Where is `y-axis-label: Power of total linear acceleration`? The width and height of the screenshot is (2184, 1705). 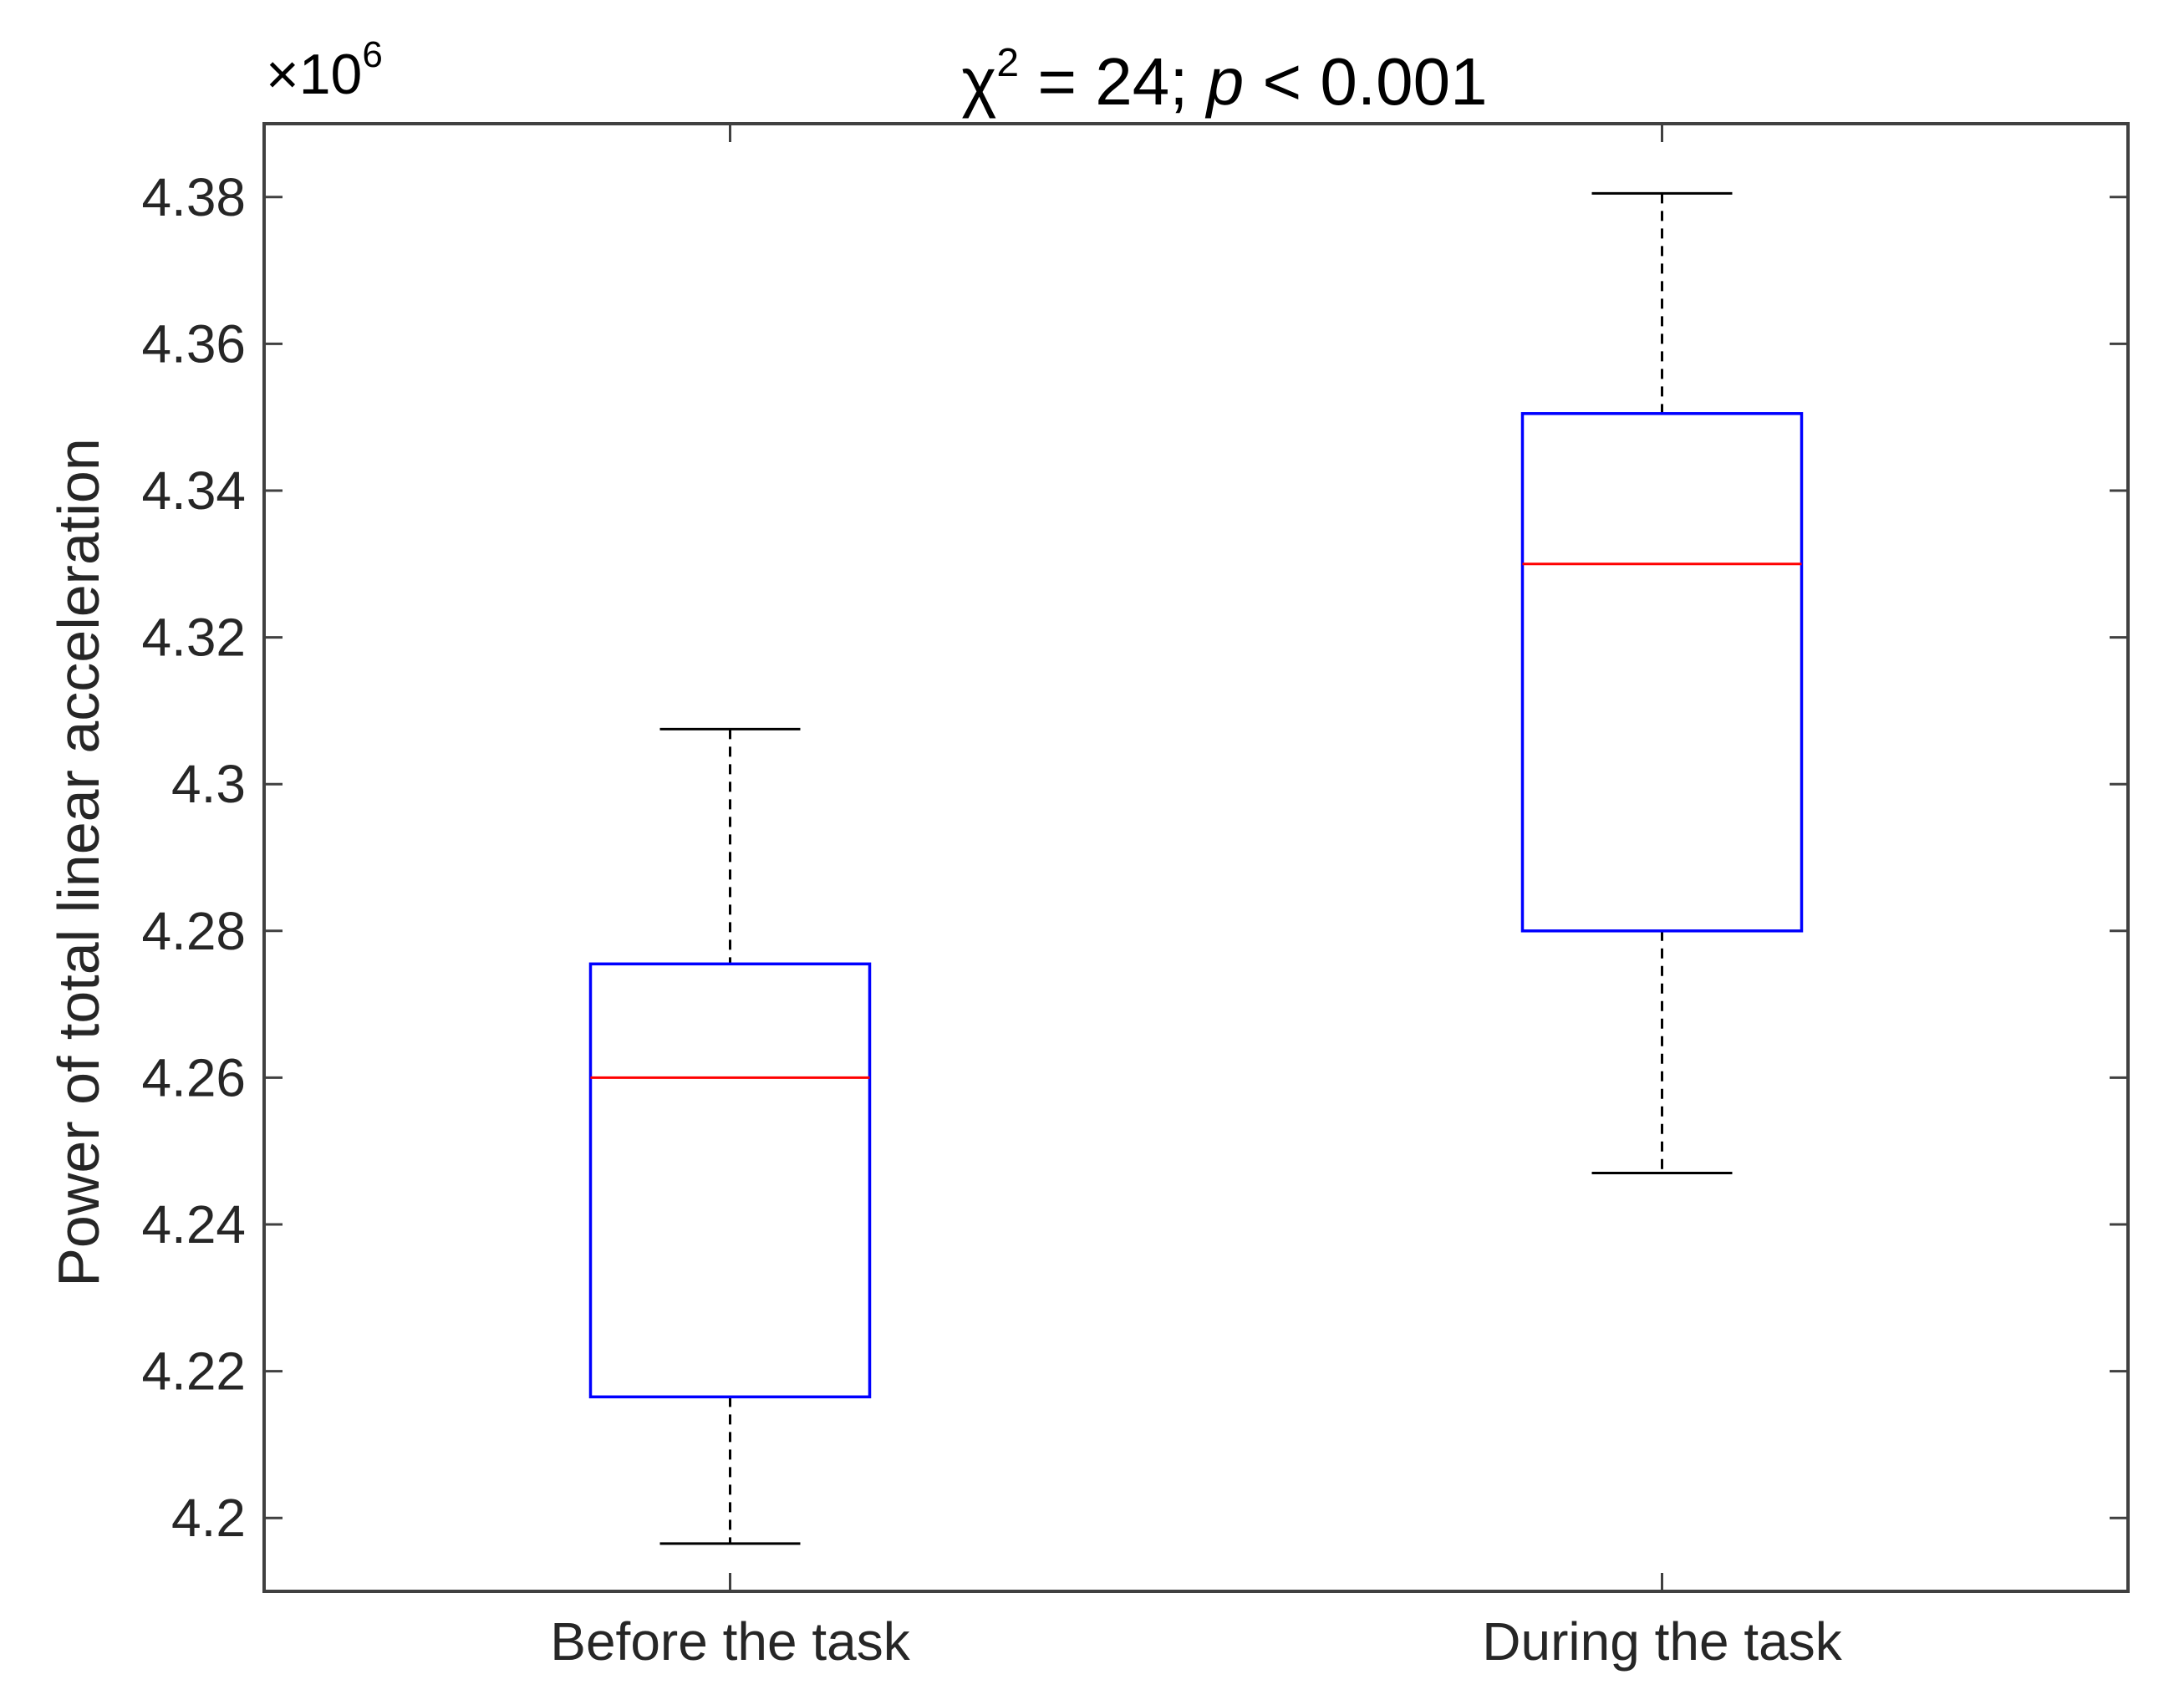
y-axis-label: Power of total linear acceleration is located at coordinates (78, 862).